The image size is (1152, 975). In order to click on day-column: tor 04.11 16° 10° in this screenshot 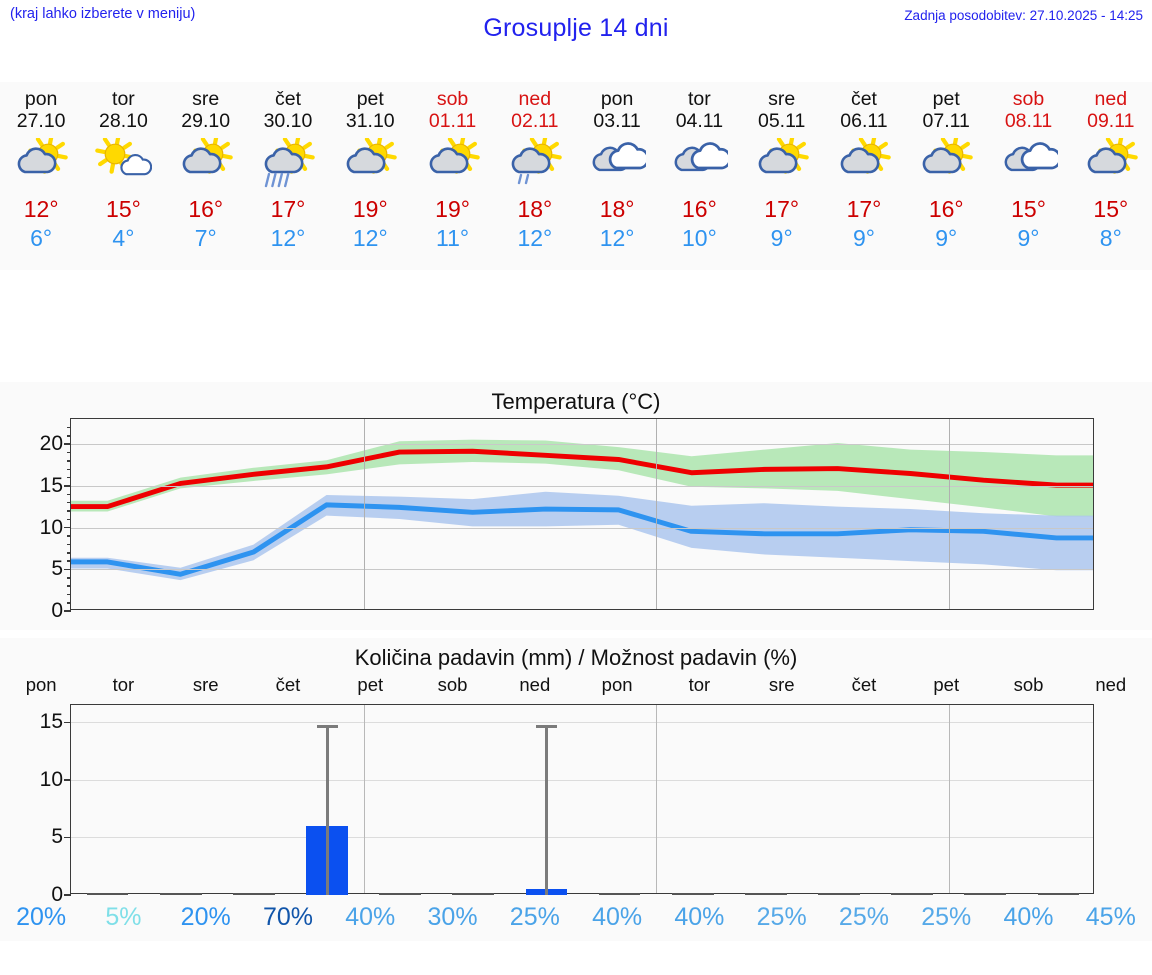, I will do `click(699, 176)`.